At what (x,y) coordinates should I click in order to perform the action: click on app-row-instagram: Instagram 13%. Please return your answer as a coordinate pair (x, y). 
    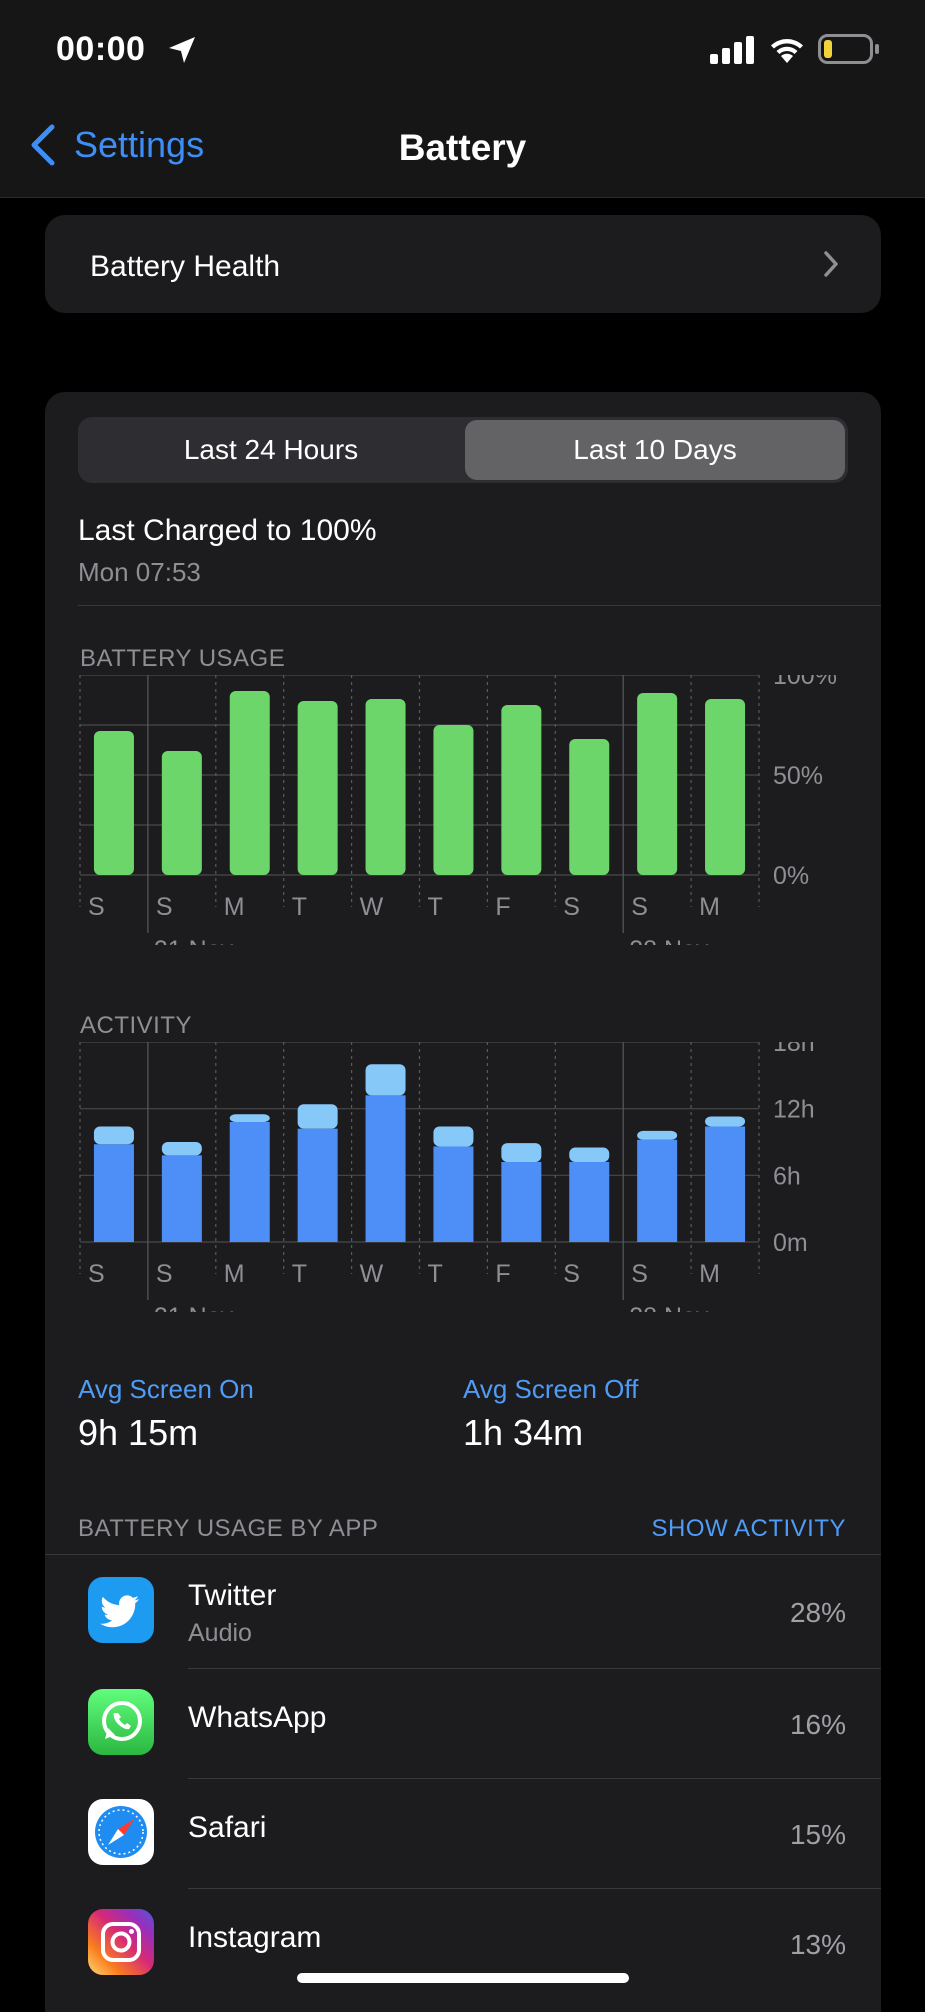
    Looking at the image, I should click on (463, 1944).